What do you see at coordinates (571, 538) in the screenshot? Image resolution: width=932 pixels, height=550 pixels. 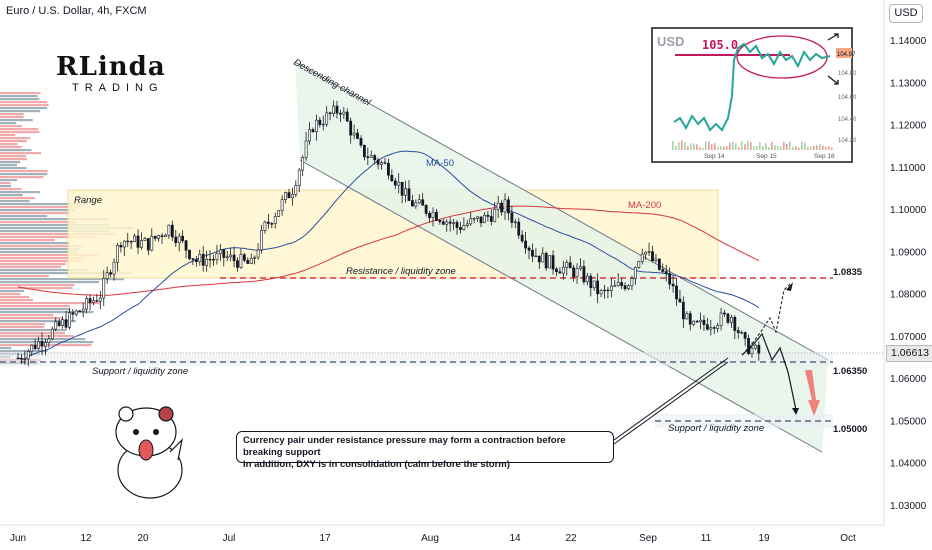 I see `x-tick-label: 22` at bounding box center [571, 538].